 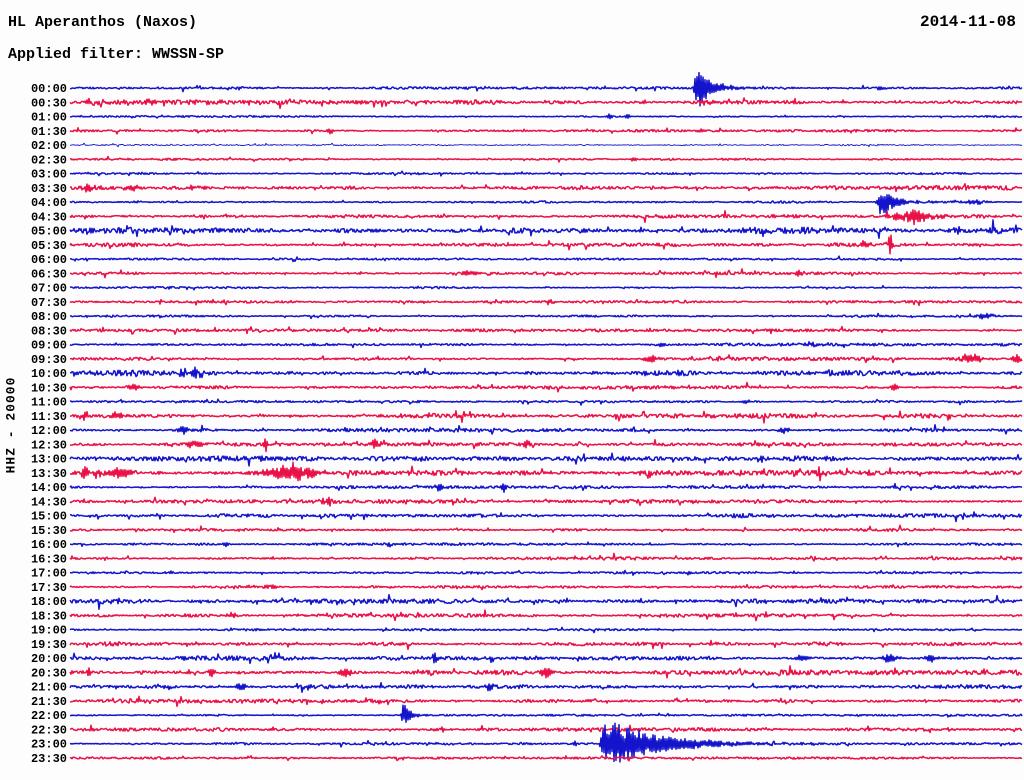 What do you see at coordinates (49, 616) in the screenshot?
I see `trace-time-label: 18:30` at bounding box center [49, 616].